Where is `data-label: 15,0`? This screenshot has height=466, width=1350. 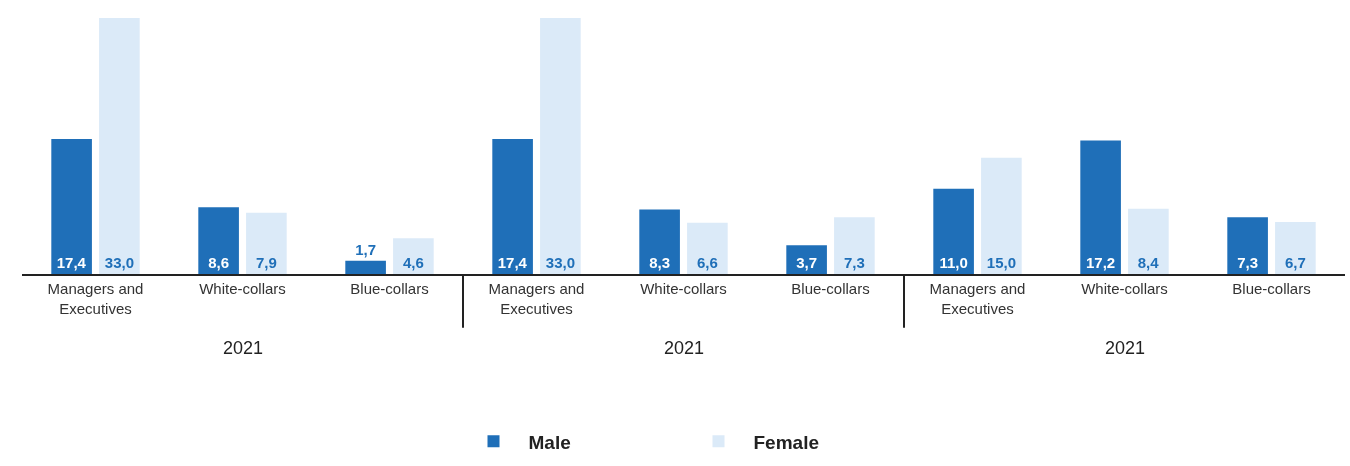
data-label: 15,0 is located at coordinates (1001, 262).